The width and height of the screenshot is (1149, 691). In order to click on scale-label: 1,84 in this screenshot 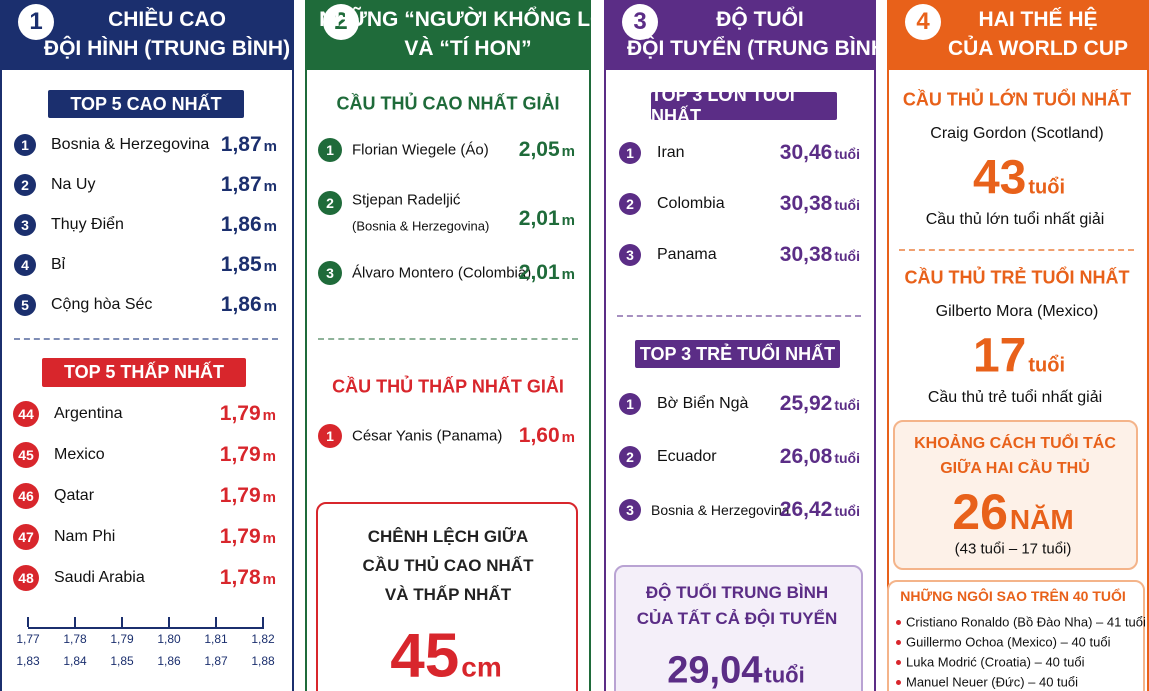, I will do `click(75, 661)`.